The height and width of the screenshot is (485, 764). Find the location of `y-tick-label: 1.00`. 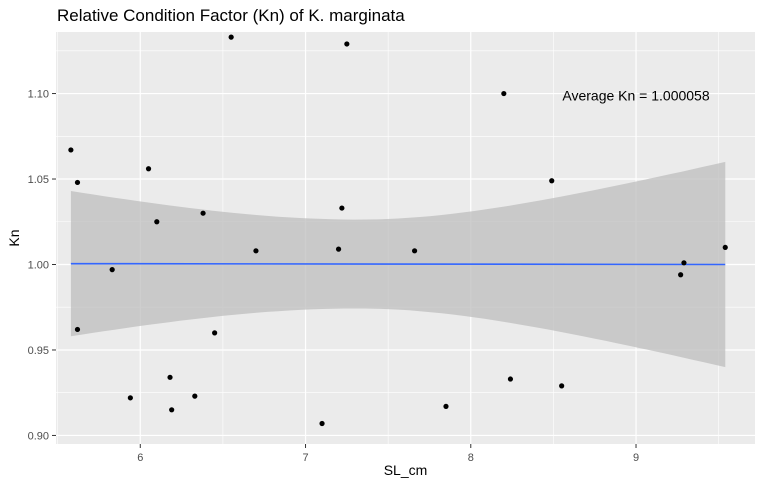

y-tick-label: 1.00 is located at coordinates (38, 265).